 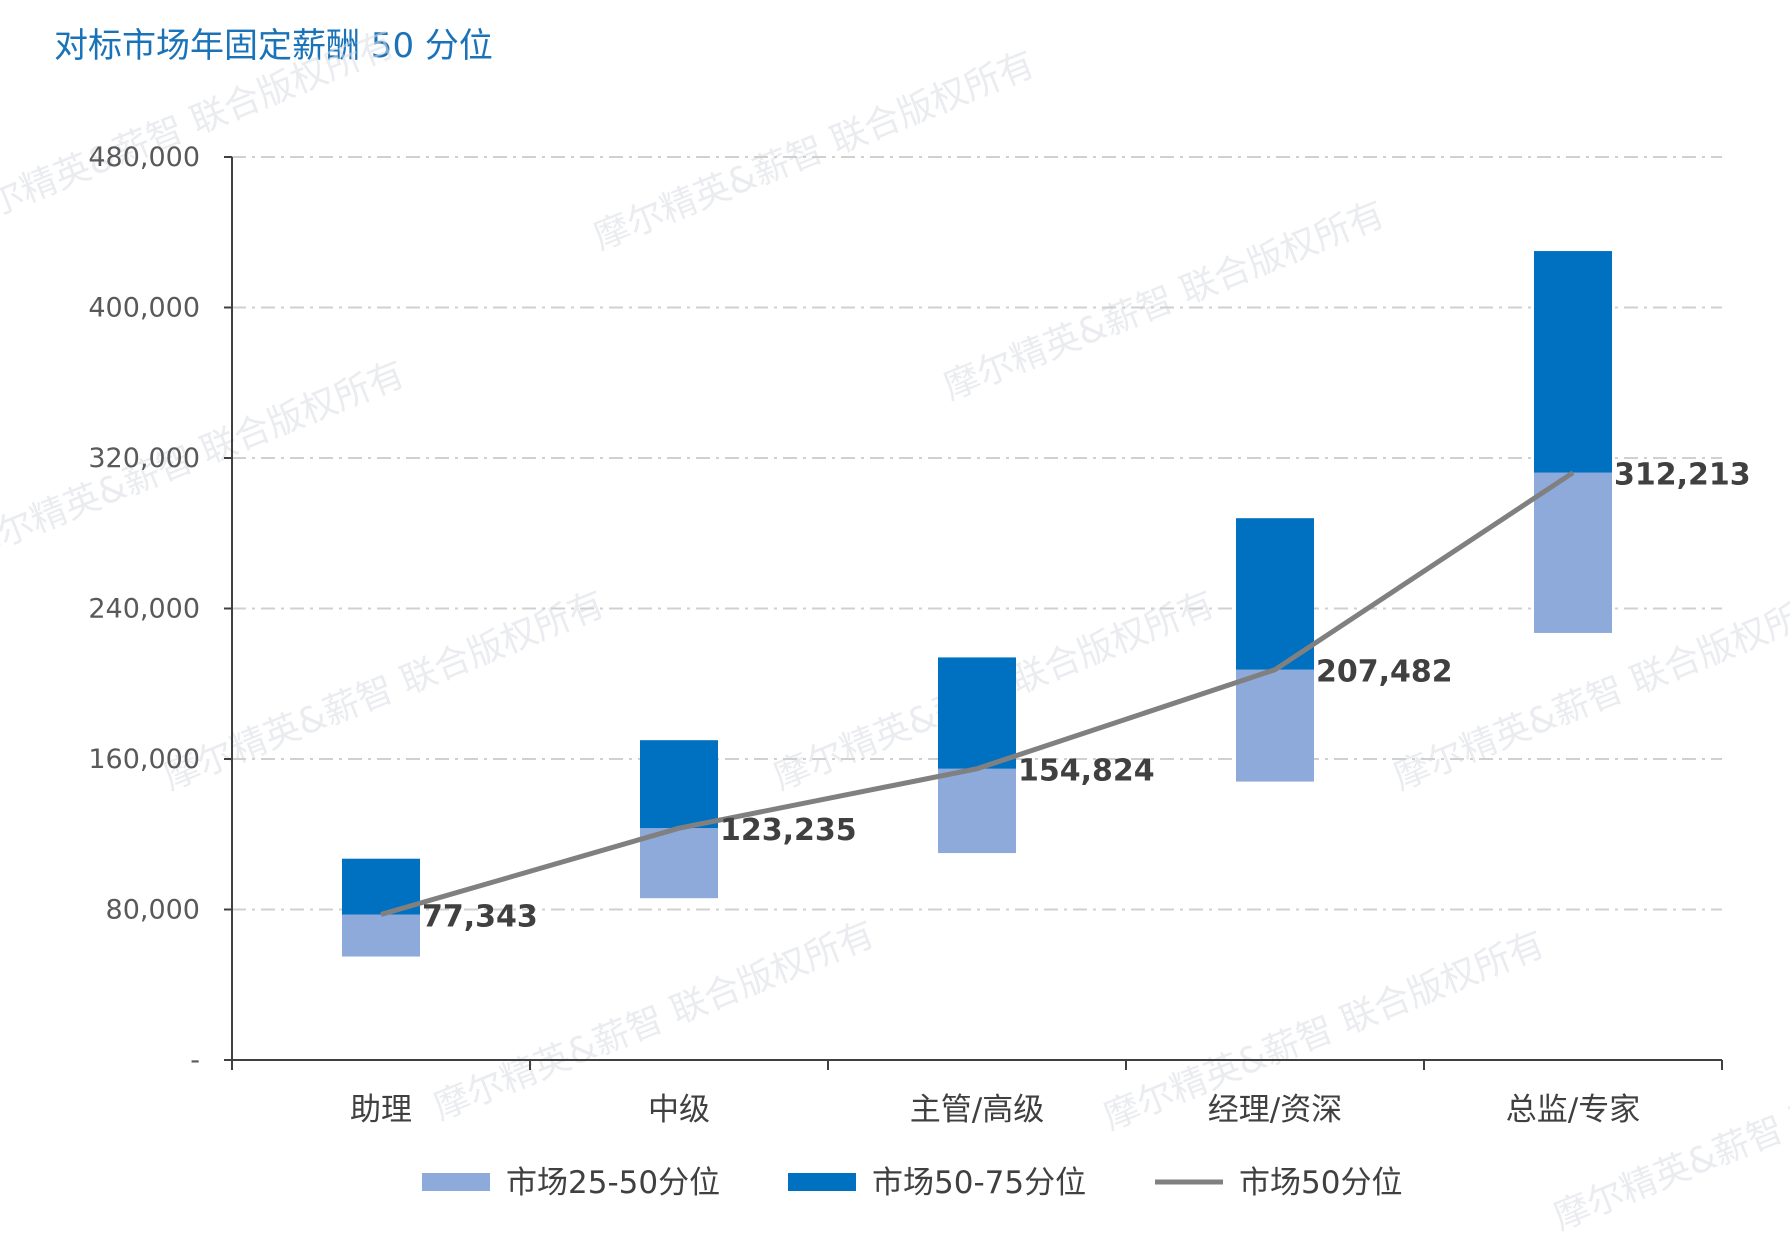 What do you see at coordinates (480, 916) in the screenshot?
I see `data-label: 77,343` at bounding box center [480, 916].